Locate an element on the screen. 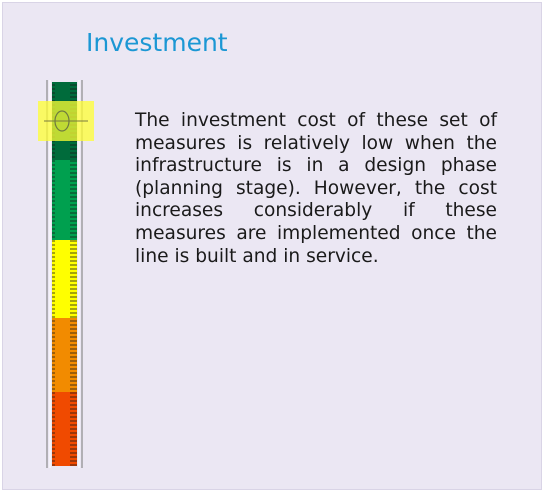 The height and width of the screenshot is (492, 544). marker is located at coordinates (62, 121).